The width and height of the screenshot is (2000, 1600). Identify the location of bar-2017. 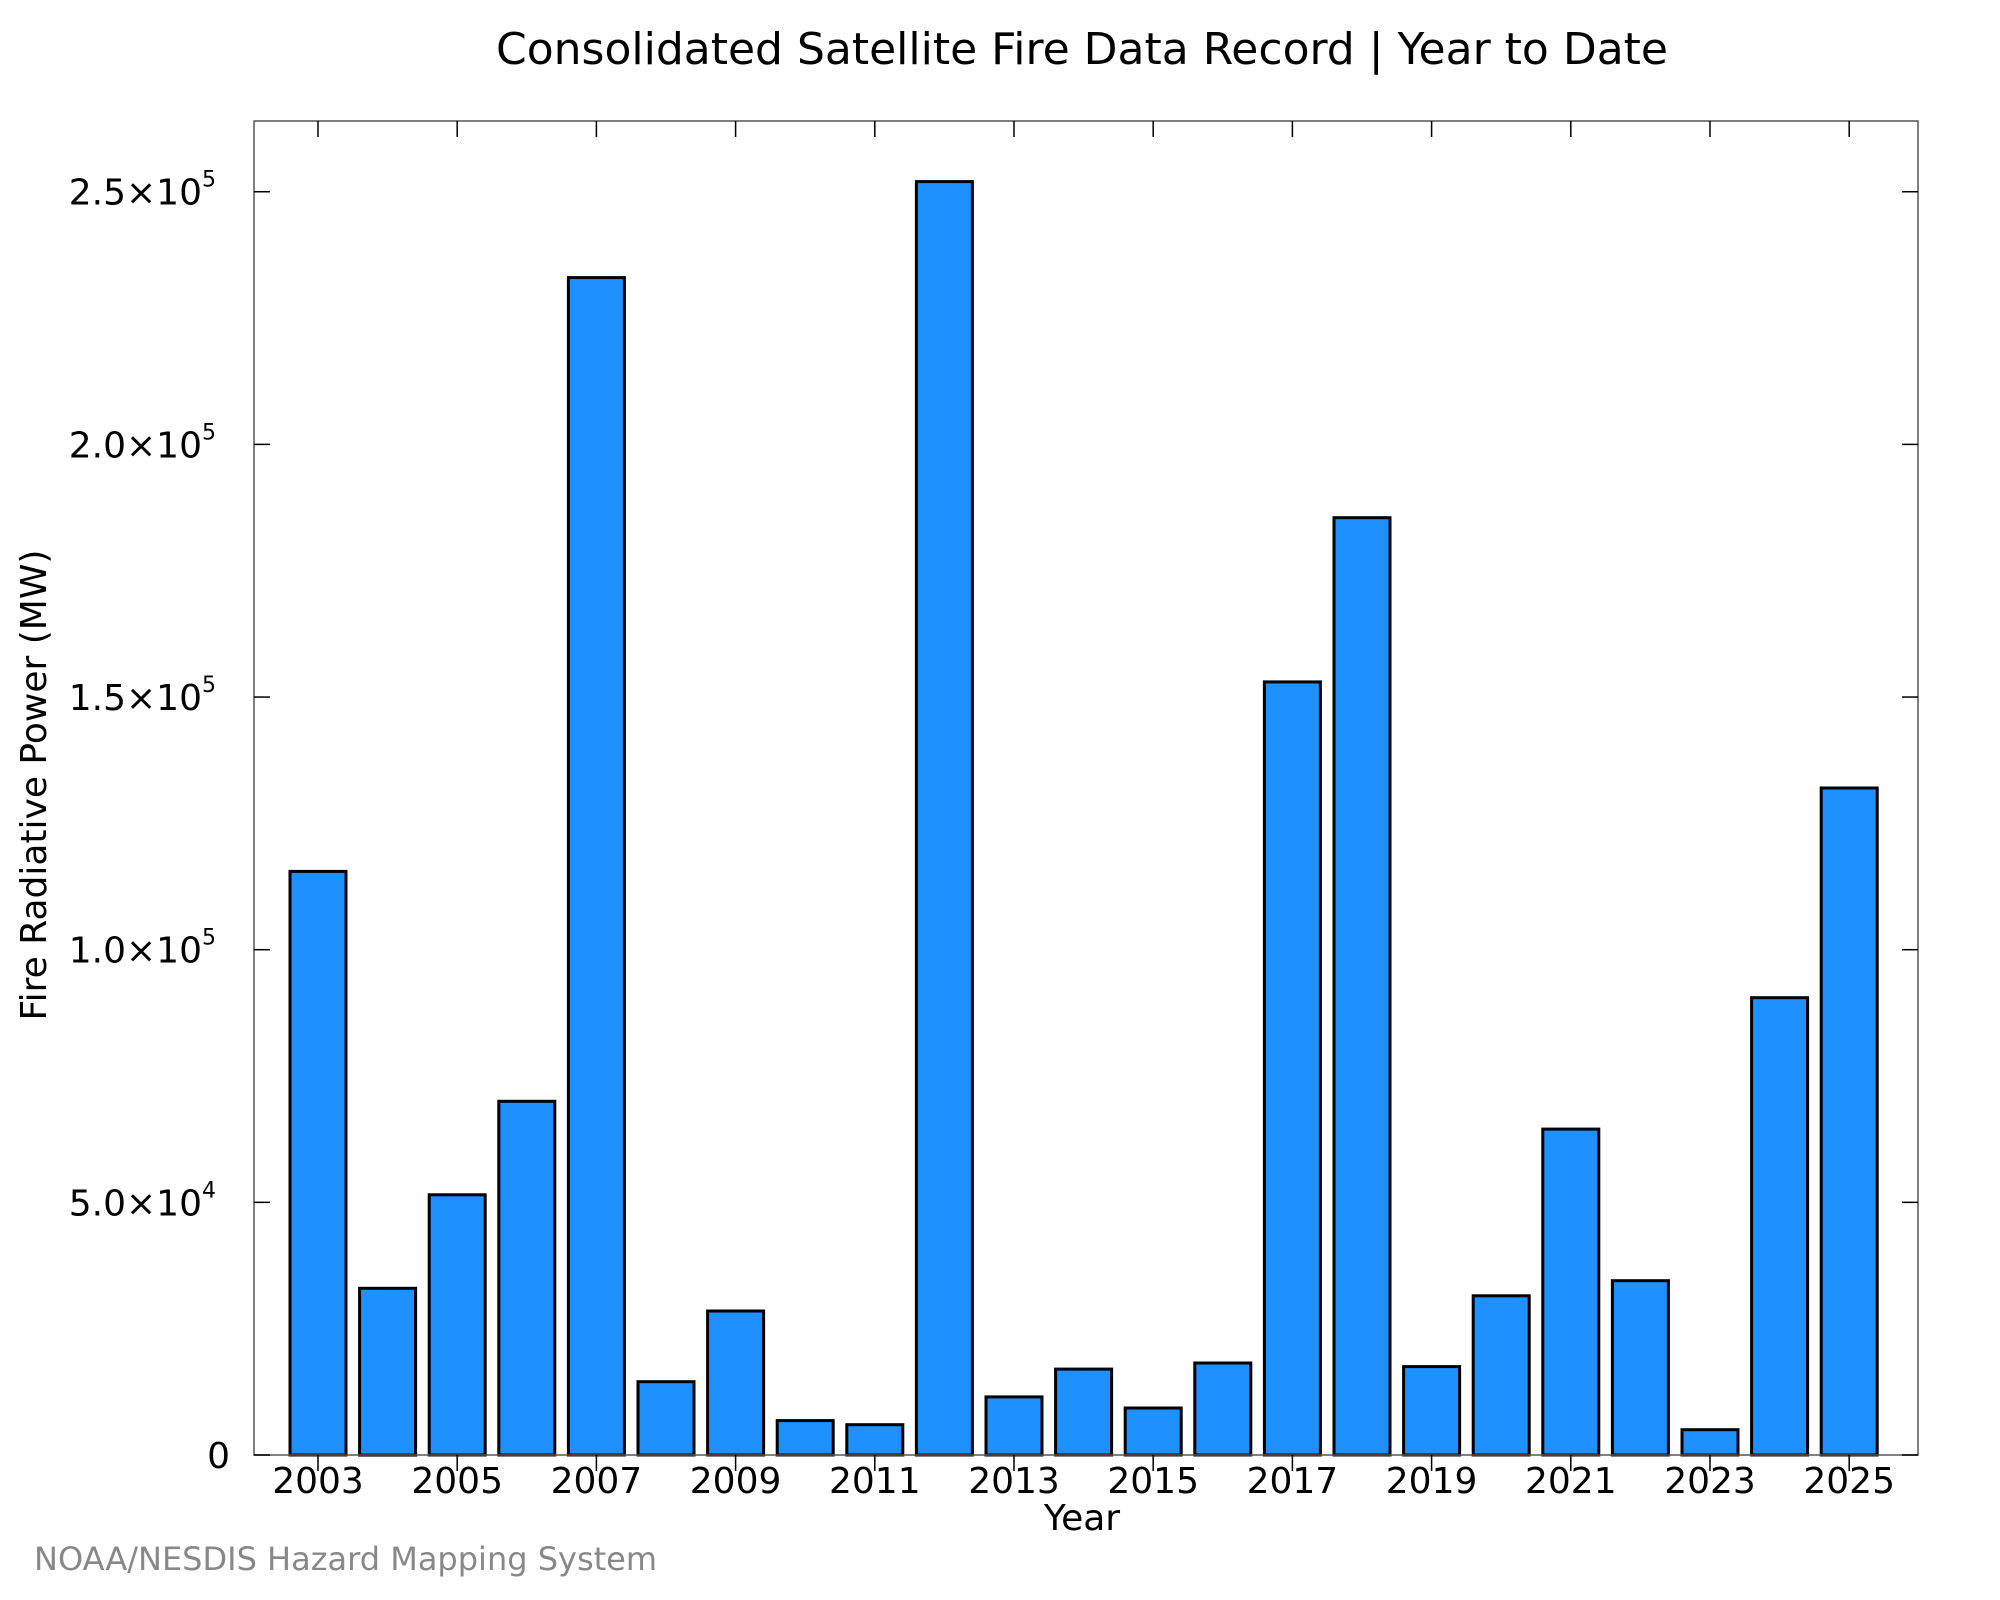
(1292, 1068).